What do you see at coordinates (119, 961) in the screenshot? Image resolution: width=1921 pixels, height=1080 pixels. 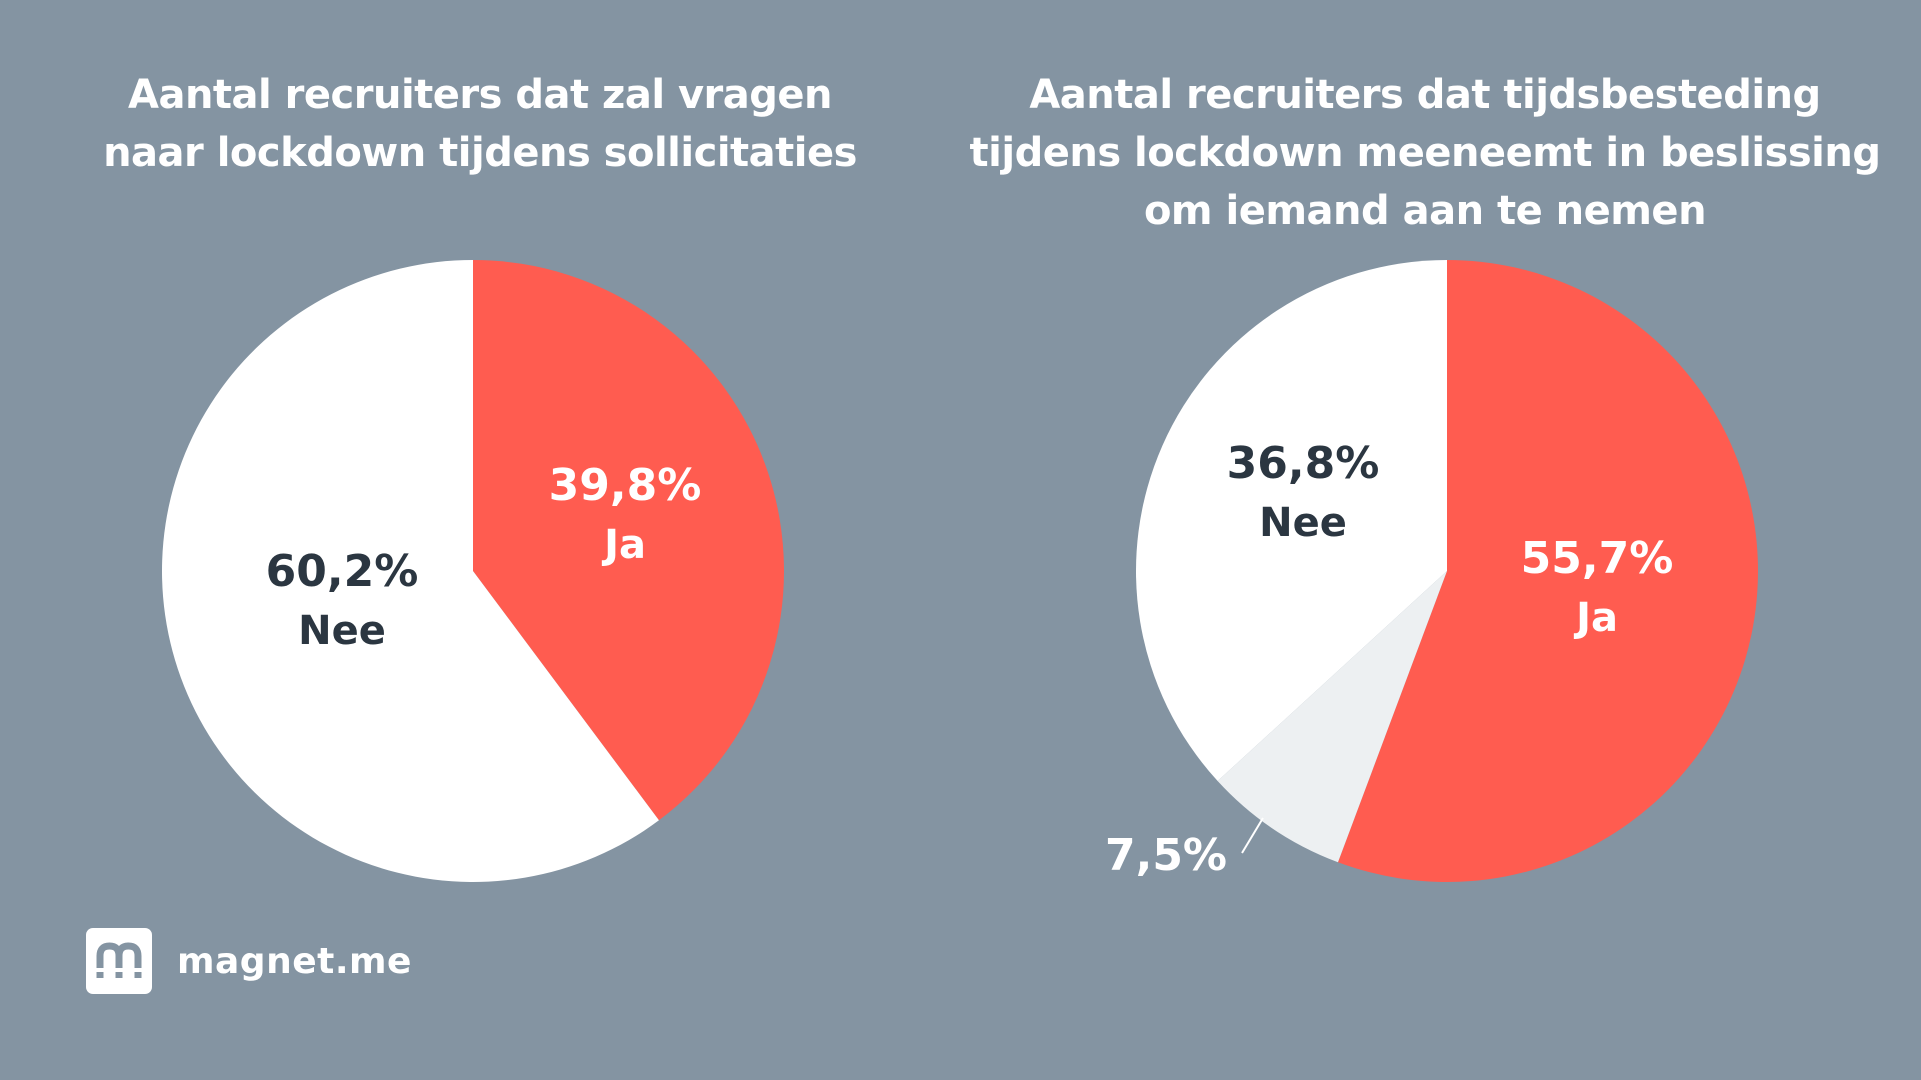 I see `magnet-logo-icon` at bounding box center [119, 961].